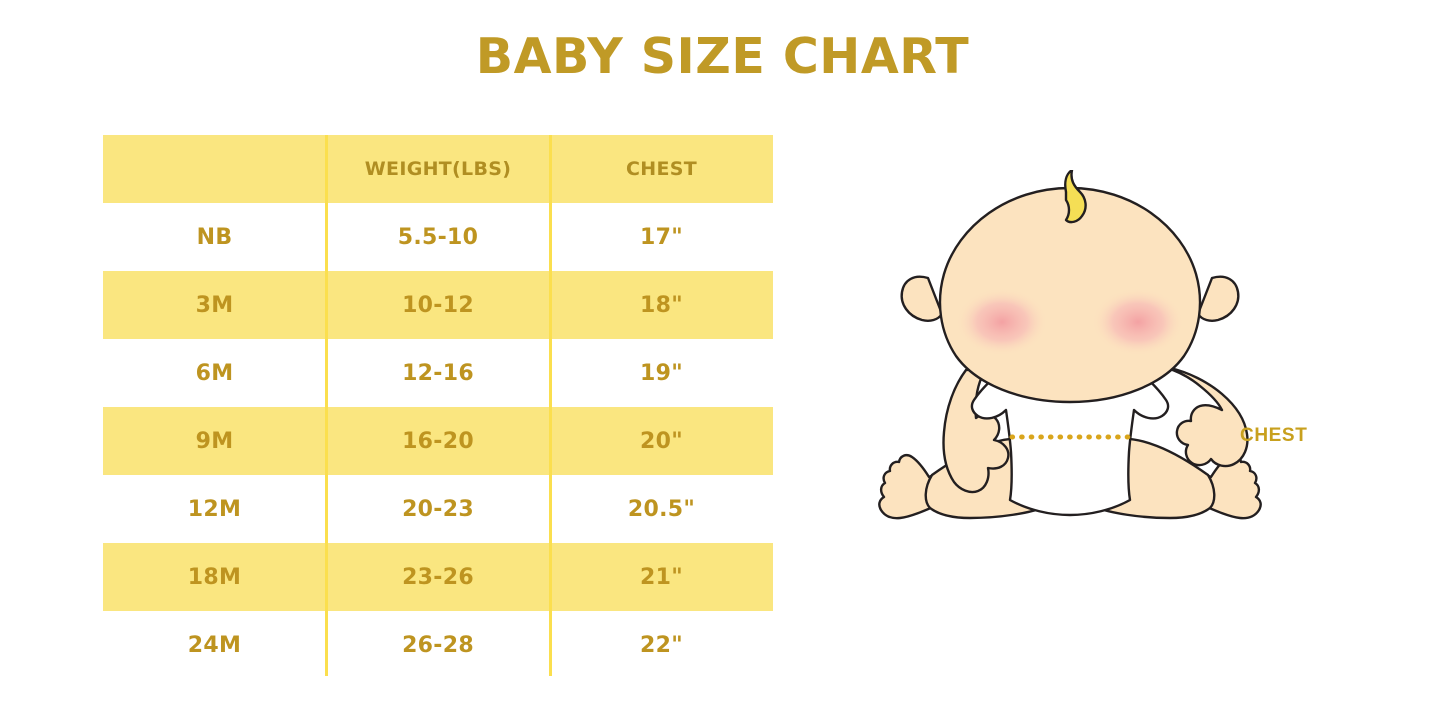 The width and height of the screenshot is (1445, 723). I want to click on table-header-row: WEIGHT(LBS) CHEST, so click(438, 169).